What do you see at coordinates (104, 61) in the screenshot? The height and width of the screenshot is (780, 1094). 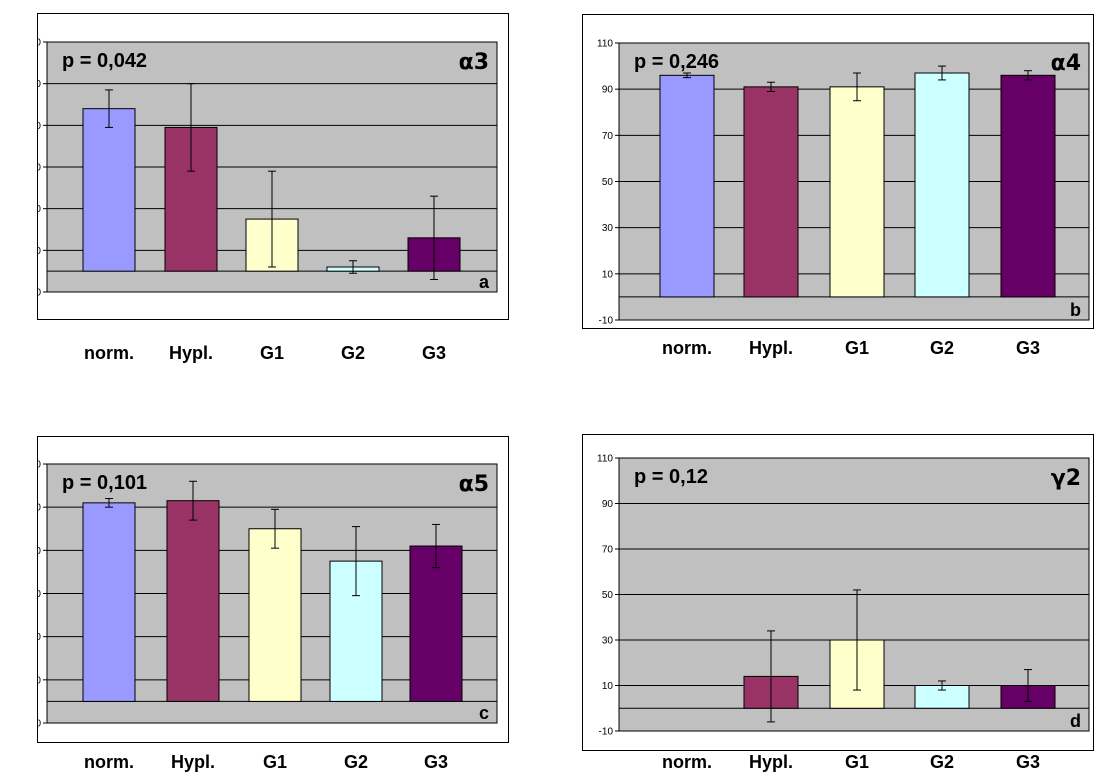 I see `p-value-label: p = 0,042` at bounding box center [104, 61].